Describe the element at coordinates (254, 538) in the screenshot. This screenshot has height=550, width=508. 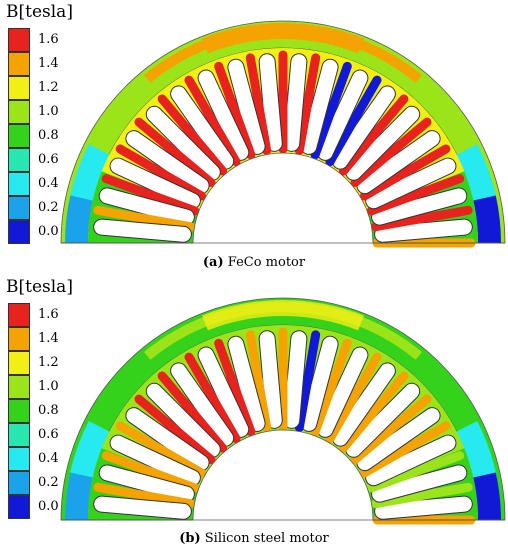
I see `figure-caption: (b) Silicon steel motor` at that location.